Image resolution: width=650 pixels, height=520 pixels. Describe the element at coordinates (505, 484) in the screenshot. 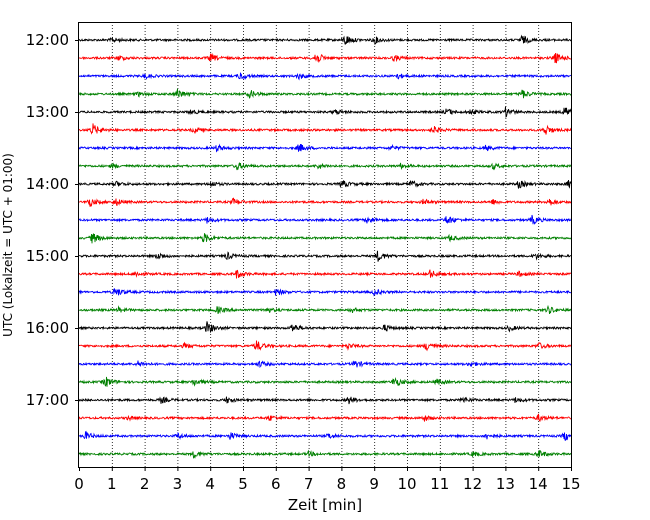

I see `x-tick-label: 13` at that location.